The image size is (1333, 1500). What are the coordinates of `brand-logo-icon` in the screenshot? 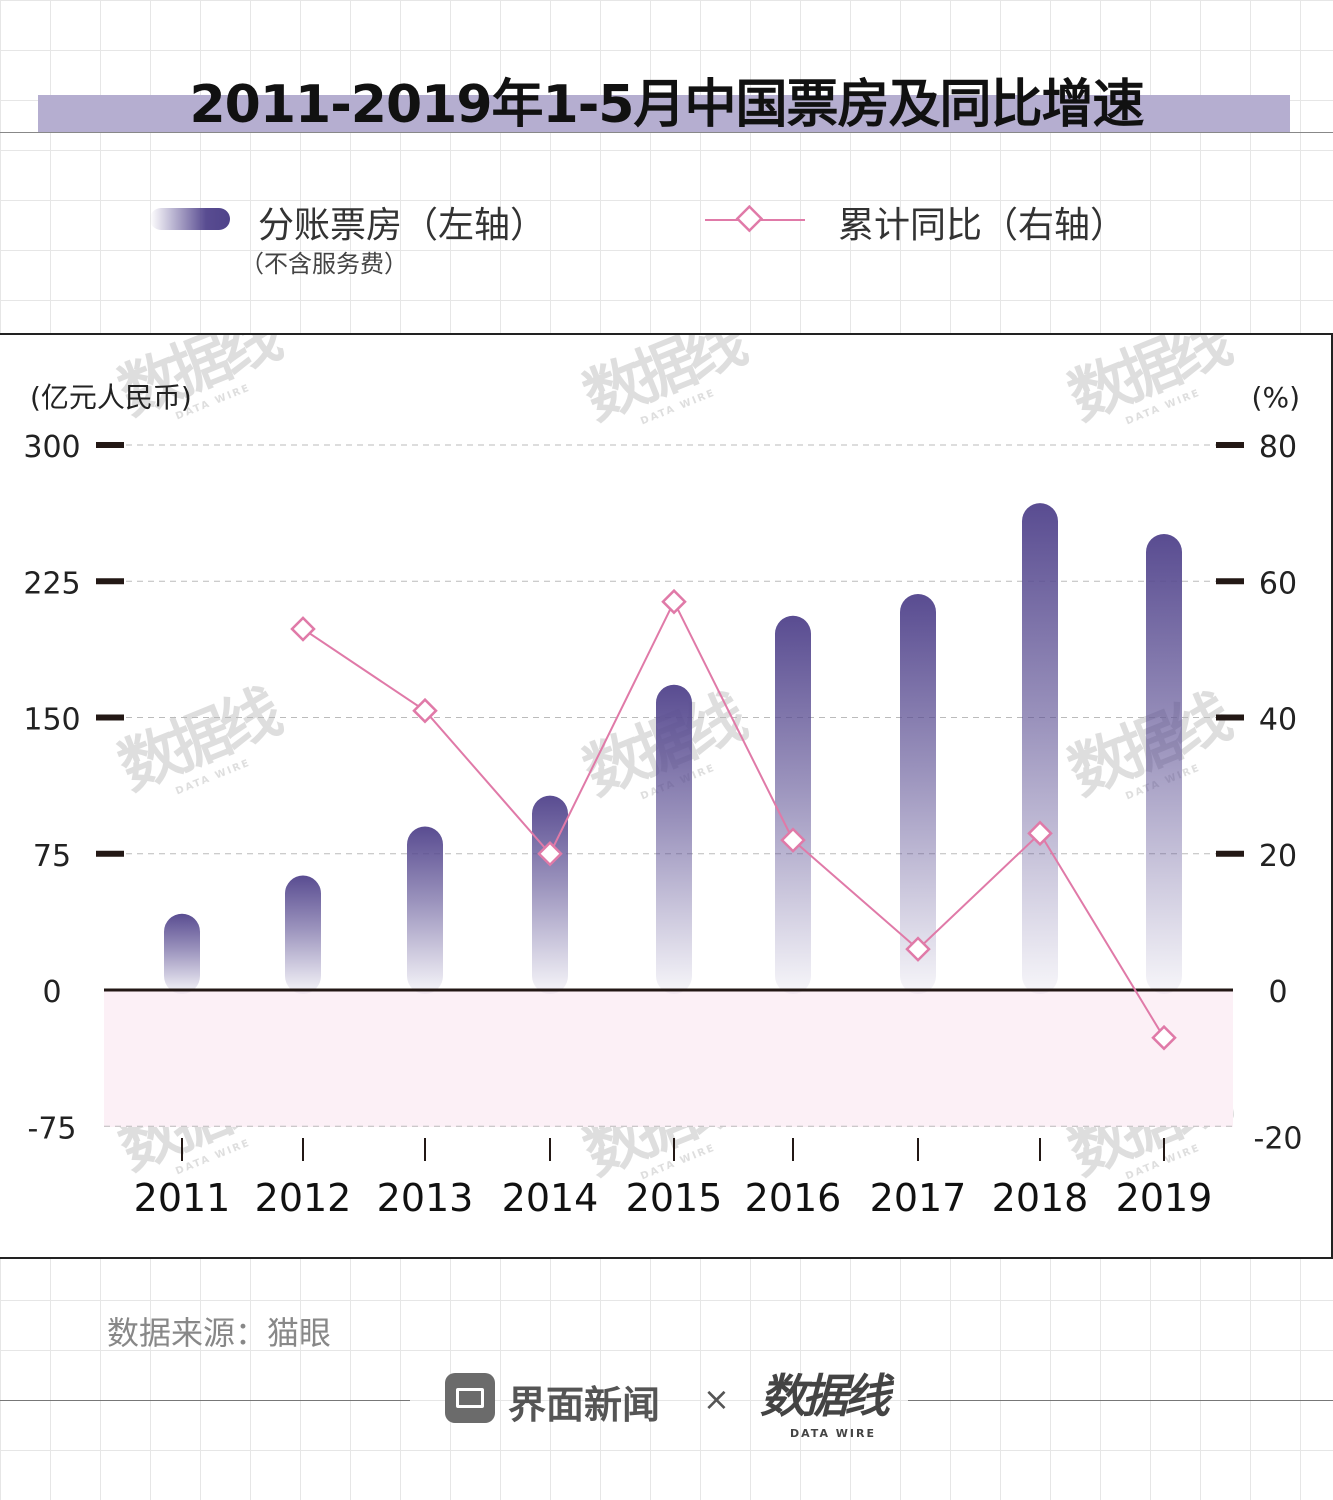 It's located at (470, 1398).